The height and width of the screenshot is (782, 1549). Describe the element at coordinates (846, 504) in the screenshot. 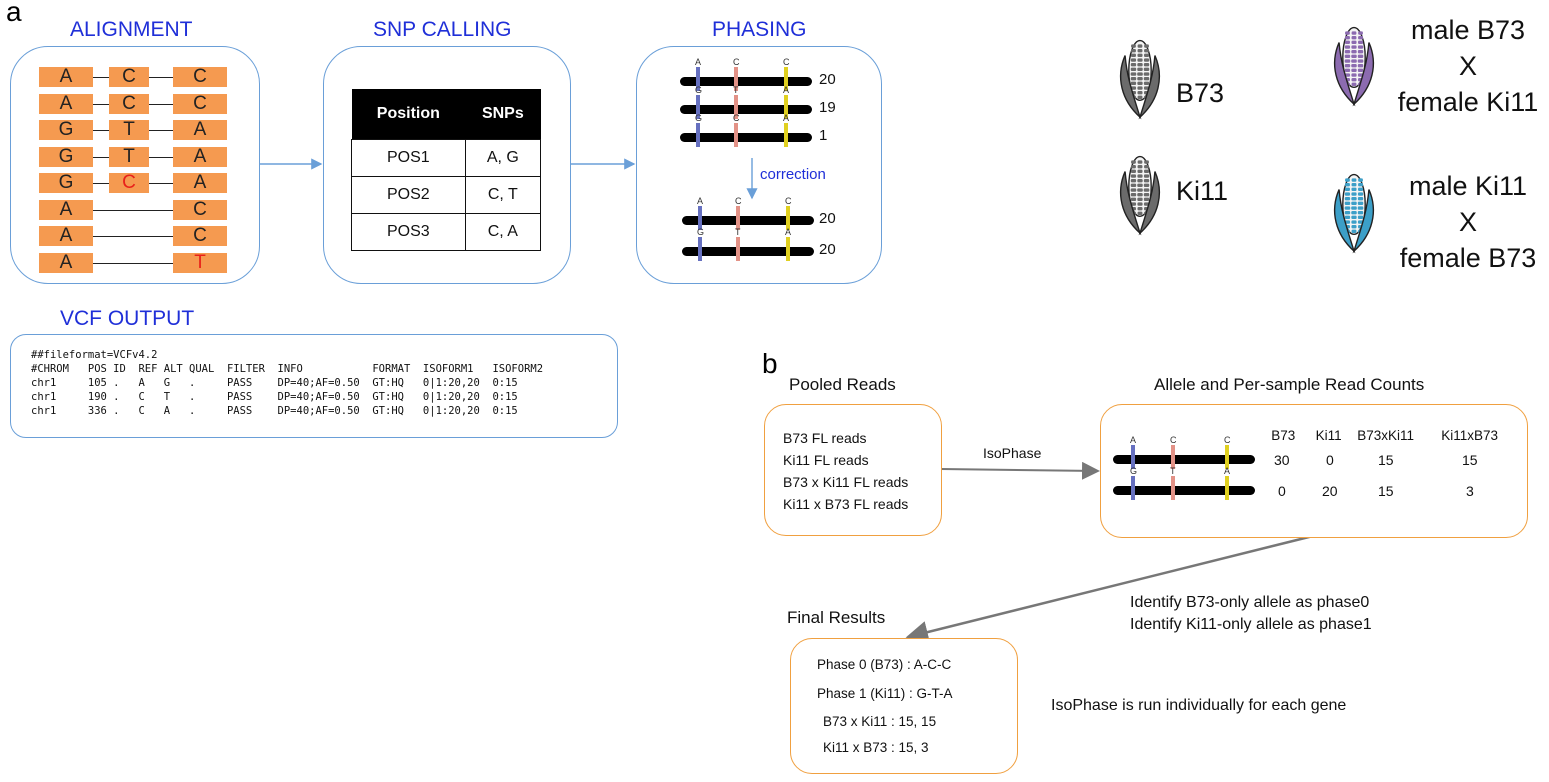

I see `pooled-line: Ki11 x B73 FL reads` at that location.